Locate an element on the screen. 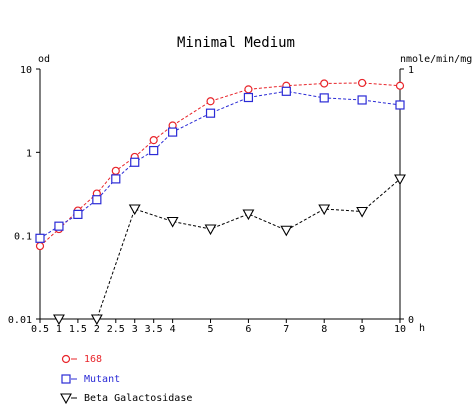  legend-label-1: Mutant is located at coordinates (102, 379).